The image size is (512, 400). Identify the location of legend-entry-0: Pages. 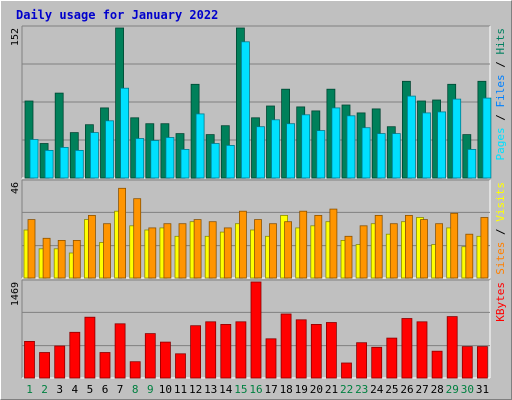
(500, 143).